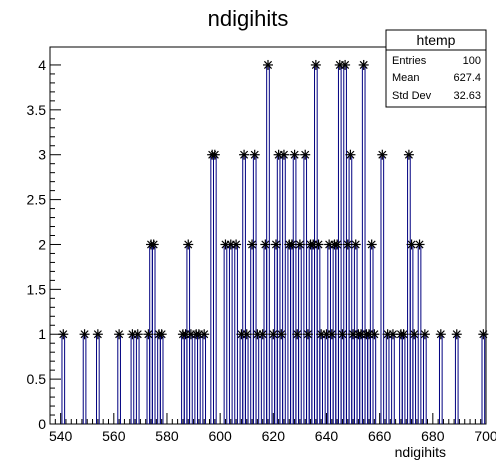 The width and height of the screenshot is (496, 472). Describe the element at coordinates (467, 96) in the screenshot. I see `stats-stddev-value: 32.63` at that location.